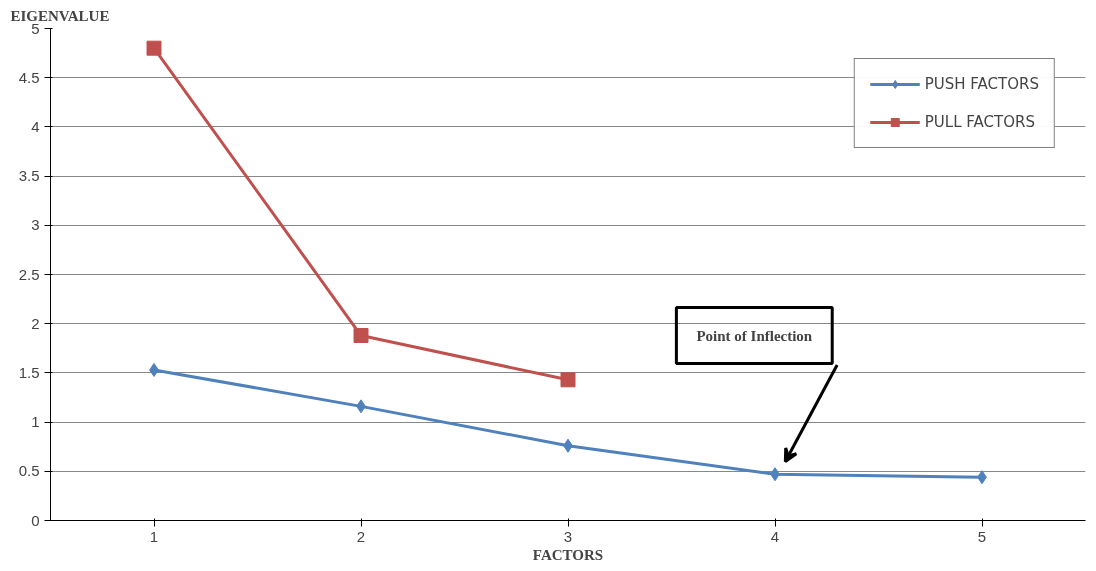  Describe the element at coordinates (29, 176) in the screenshot. I see `y-tick-label: 3.5` at that location.